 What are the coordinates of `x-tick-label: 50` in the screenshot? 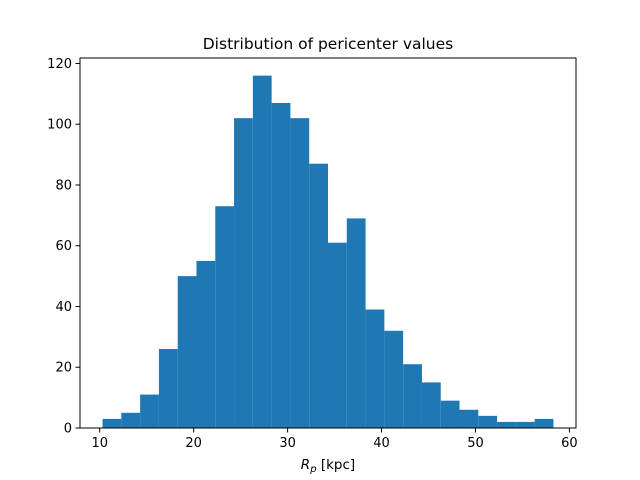 It's located at (475, 443).